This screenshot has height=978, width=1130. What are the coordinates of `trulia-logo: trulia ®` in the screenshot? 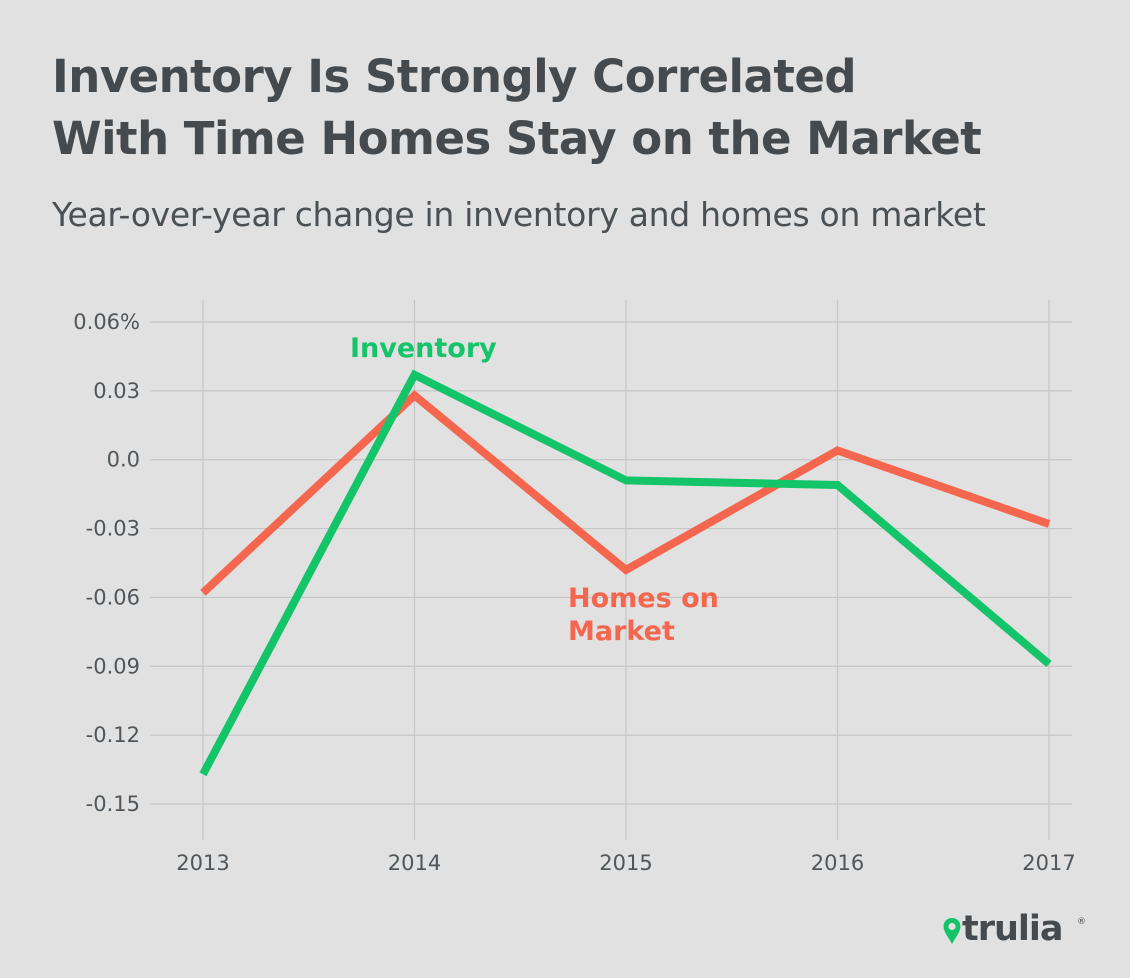 It's located at (1017, 929).